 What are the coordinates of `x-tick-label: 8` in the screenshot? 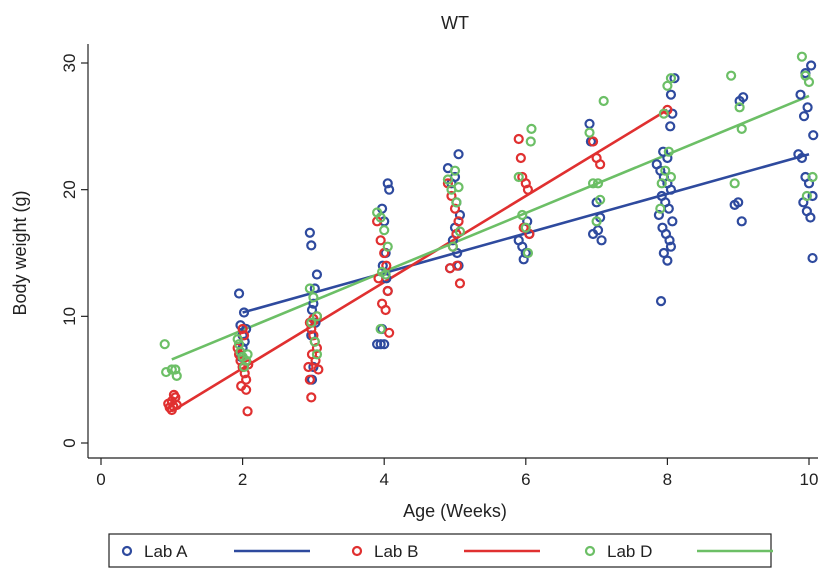 It's located at (667, 479).